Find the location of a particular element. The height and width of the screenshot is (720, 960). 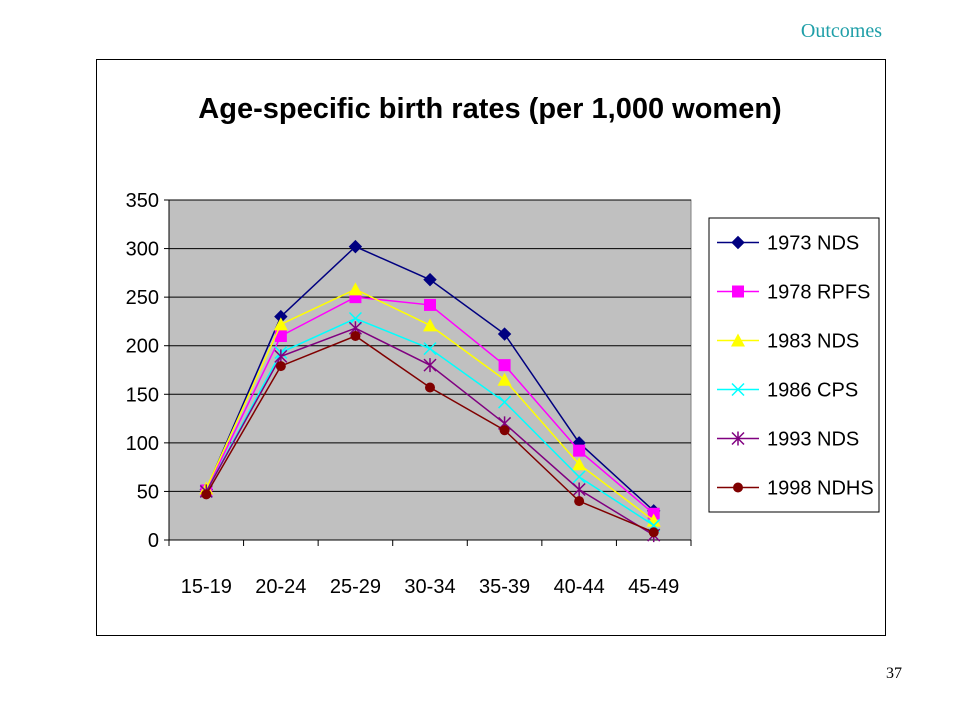

x-tick-label: 15-19 is located at coordinates (206, 587).